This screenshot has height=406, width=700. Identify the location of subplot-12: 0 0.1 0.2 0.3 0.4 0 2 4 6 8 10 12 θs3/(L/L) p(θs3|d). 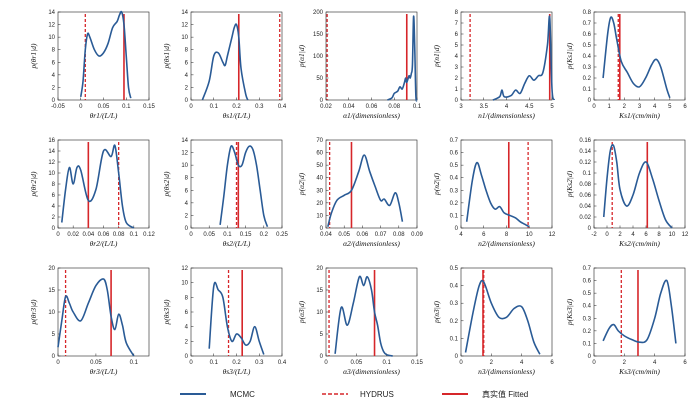
(224, 321).